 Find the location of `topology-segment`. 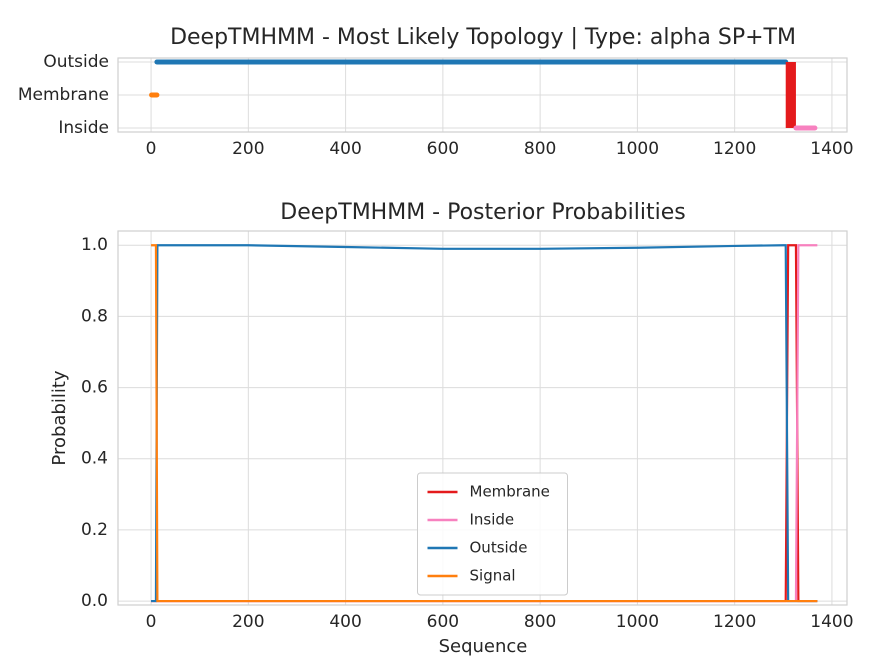

topology-segment is located at coordinates (790, 95).